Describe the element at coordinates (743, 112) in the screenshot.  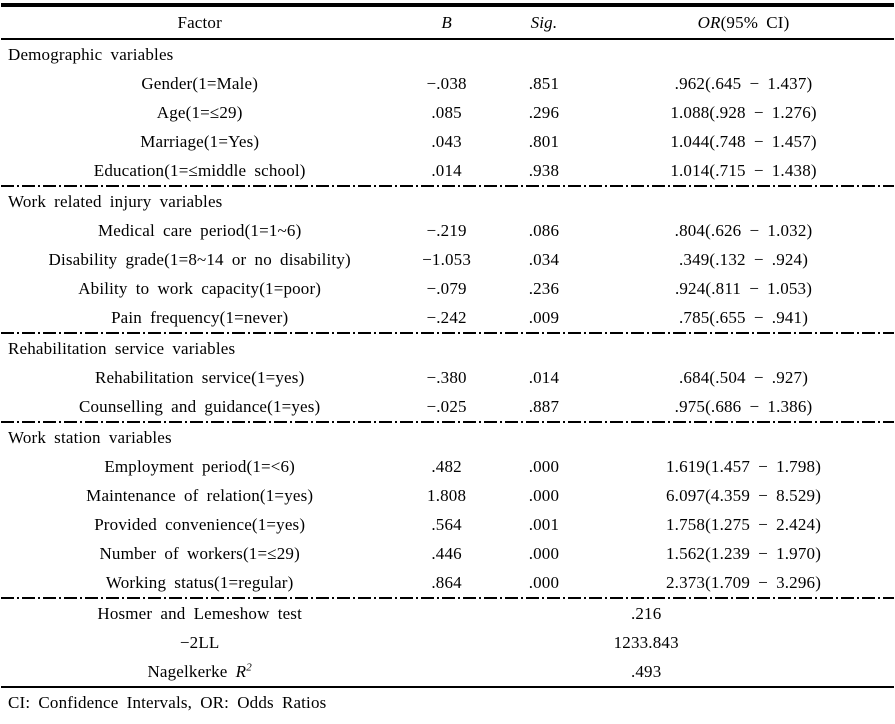
I see `or-value-cell: 1.088(.928 − 1.276)` at that location.